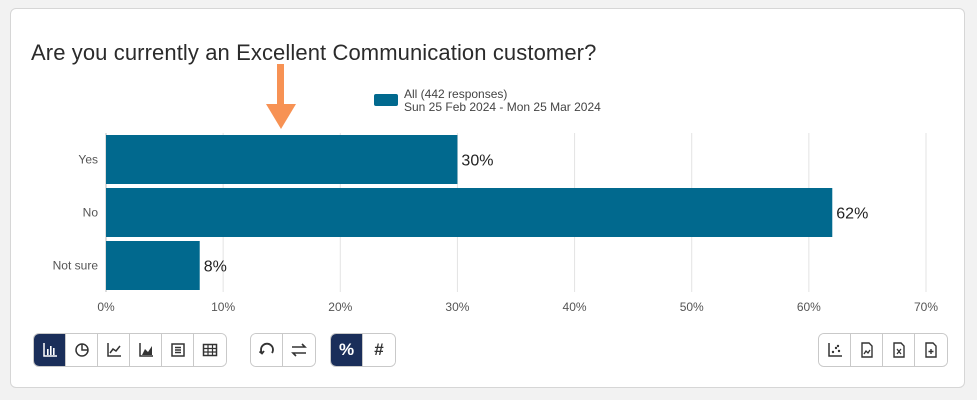  I want to click on table-icon, so click(210, 350).